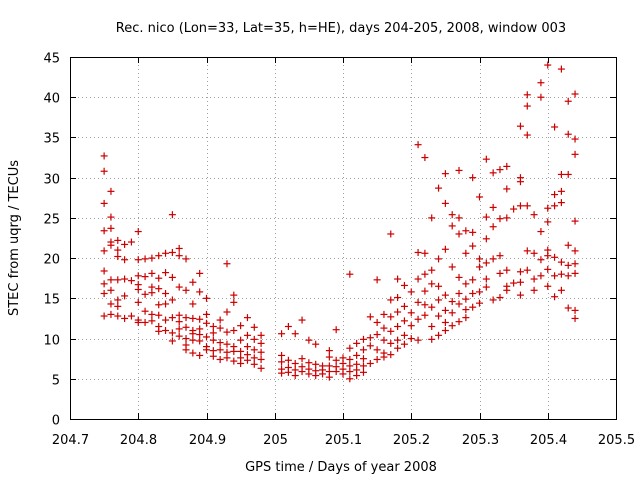 This screenshot has height=480, width=640. What do you see at coordinates (51, 139) in the screenshot?
I see `y-tick-label: 35` at bounding box center [51, 139].